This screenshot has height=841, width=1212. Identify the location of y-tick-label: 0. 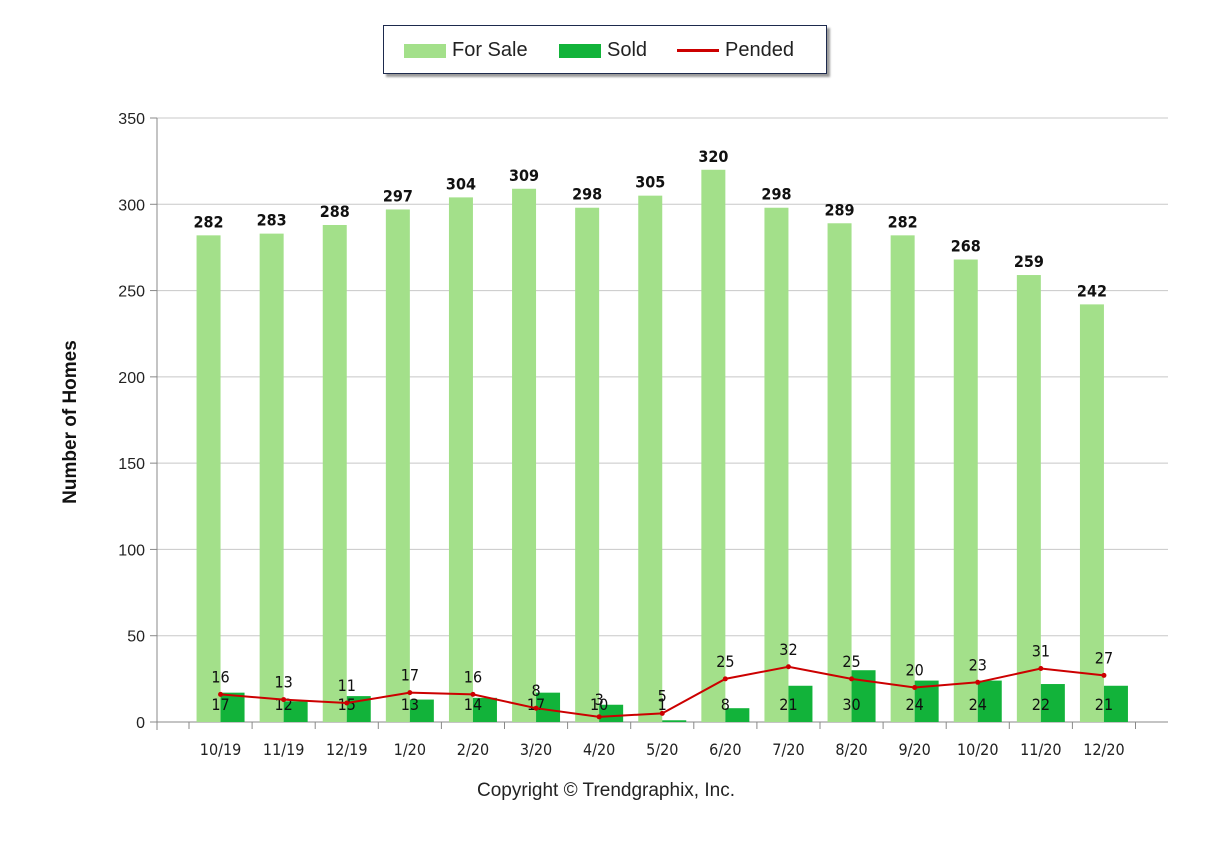
(140, 723).